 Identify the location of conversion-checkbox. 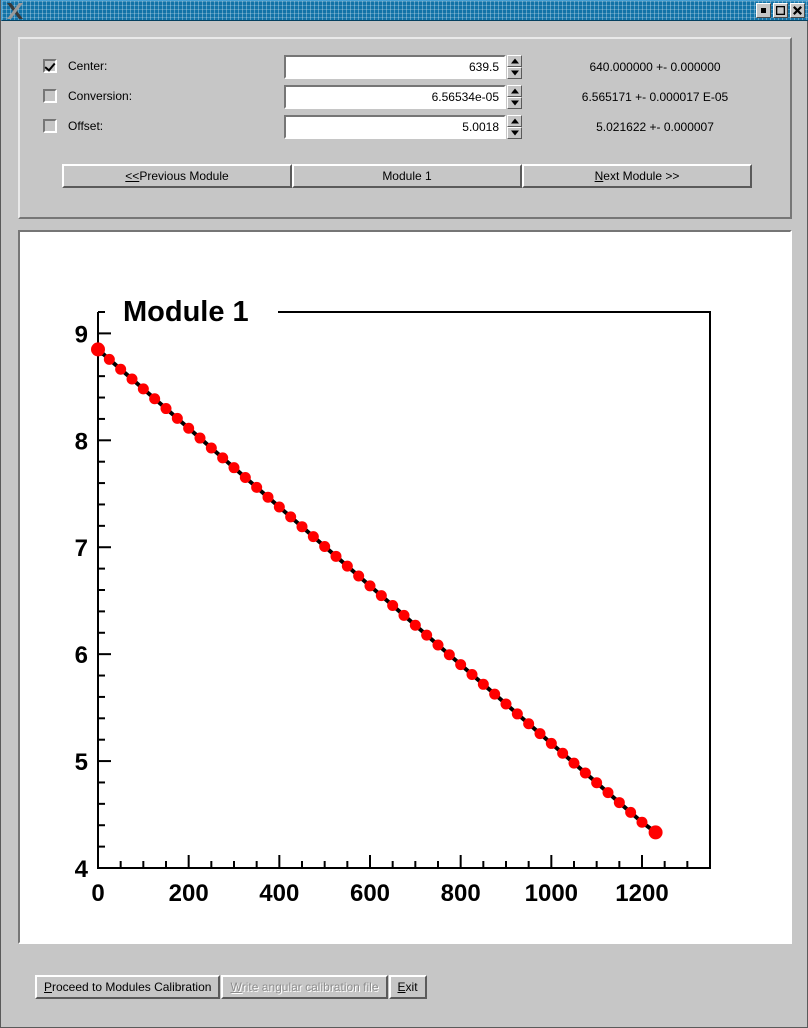
(50, 96).